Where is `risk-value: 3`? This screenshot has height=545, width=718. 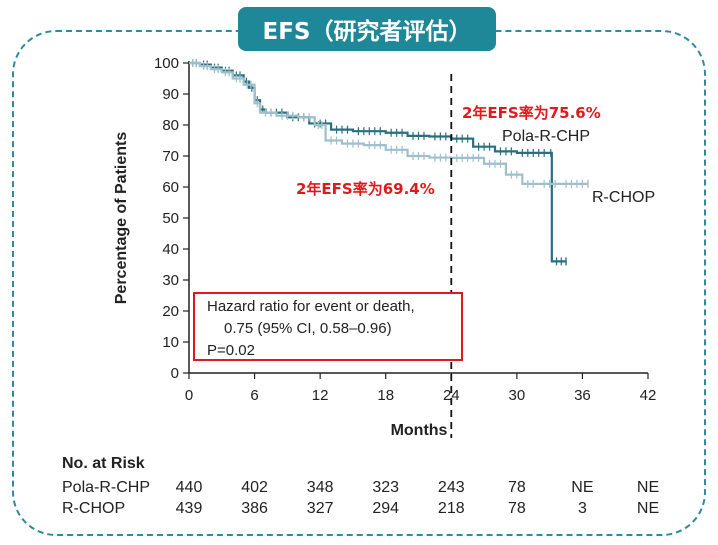 risk-value: 3 is located at coordinates (582, 508).